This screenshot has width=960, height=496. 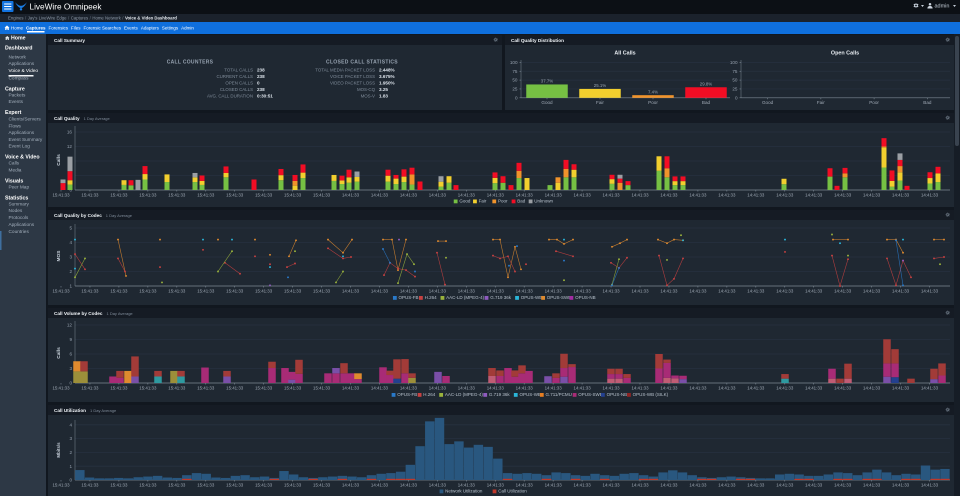 I want to click on svg-text: 4, so click(x=70, y=424).